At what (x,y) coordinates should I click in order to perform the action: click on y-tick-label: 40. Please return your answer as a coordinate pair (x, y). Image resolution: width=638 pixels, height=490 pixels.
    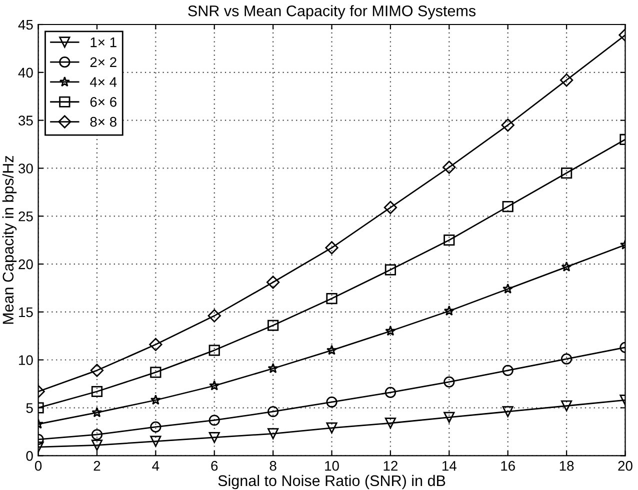
    Looking at the image, I should click on (25, 73).